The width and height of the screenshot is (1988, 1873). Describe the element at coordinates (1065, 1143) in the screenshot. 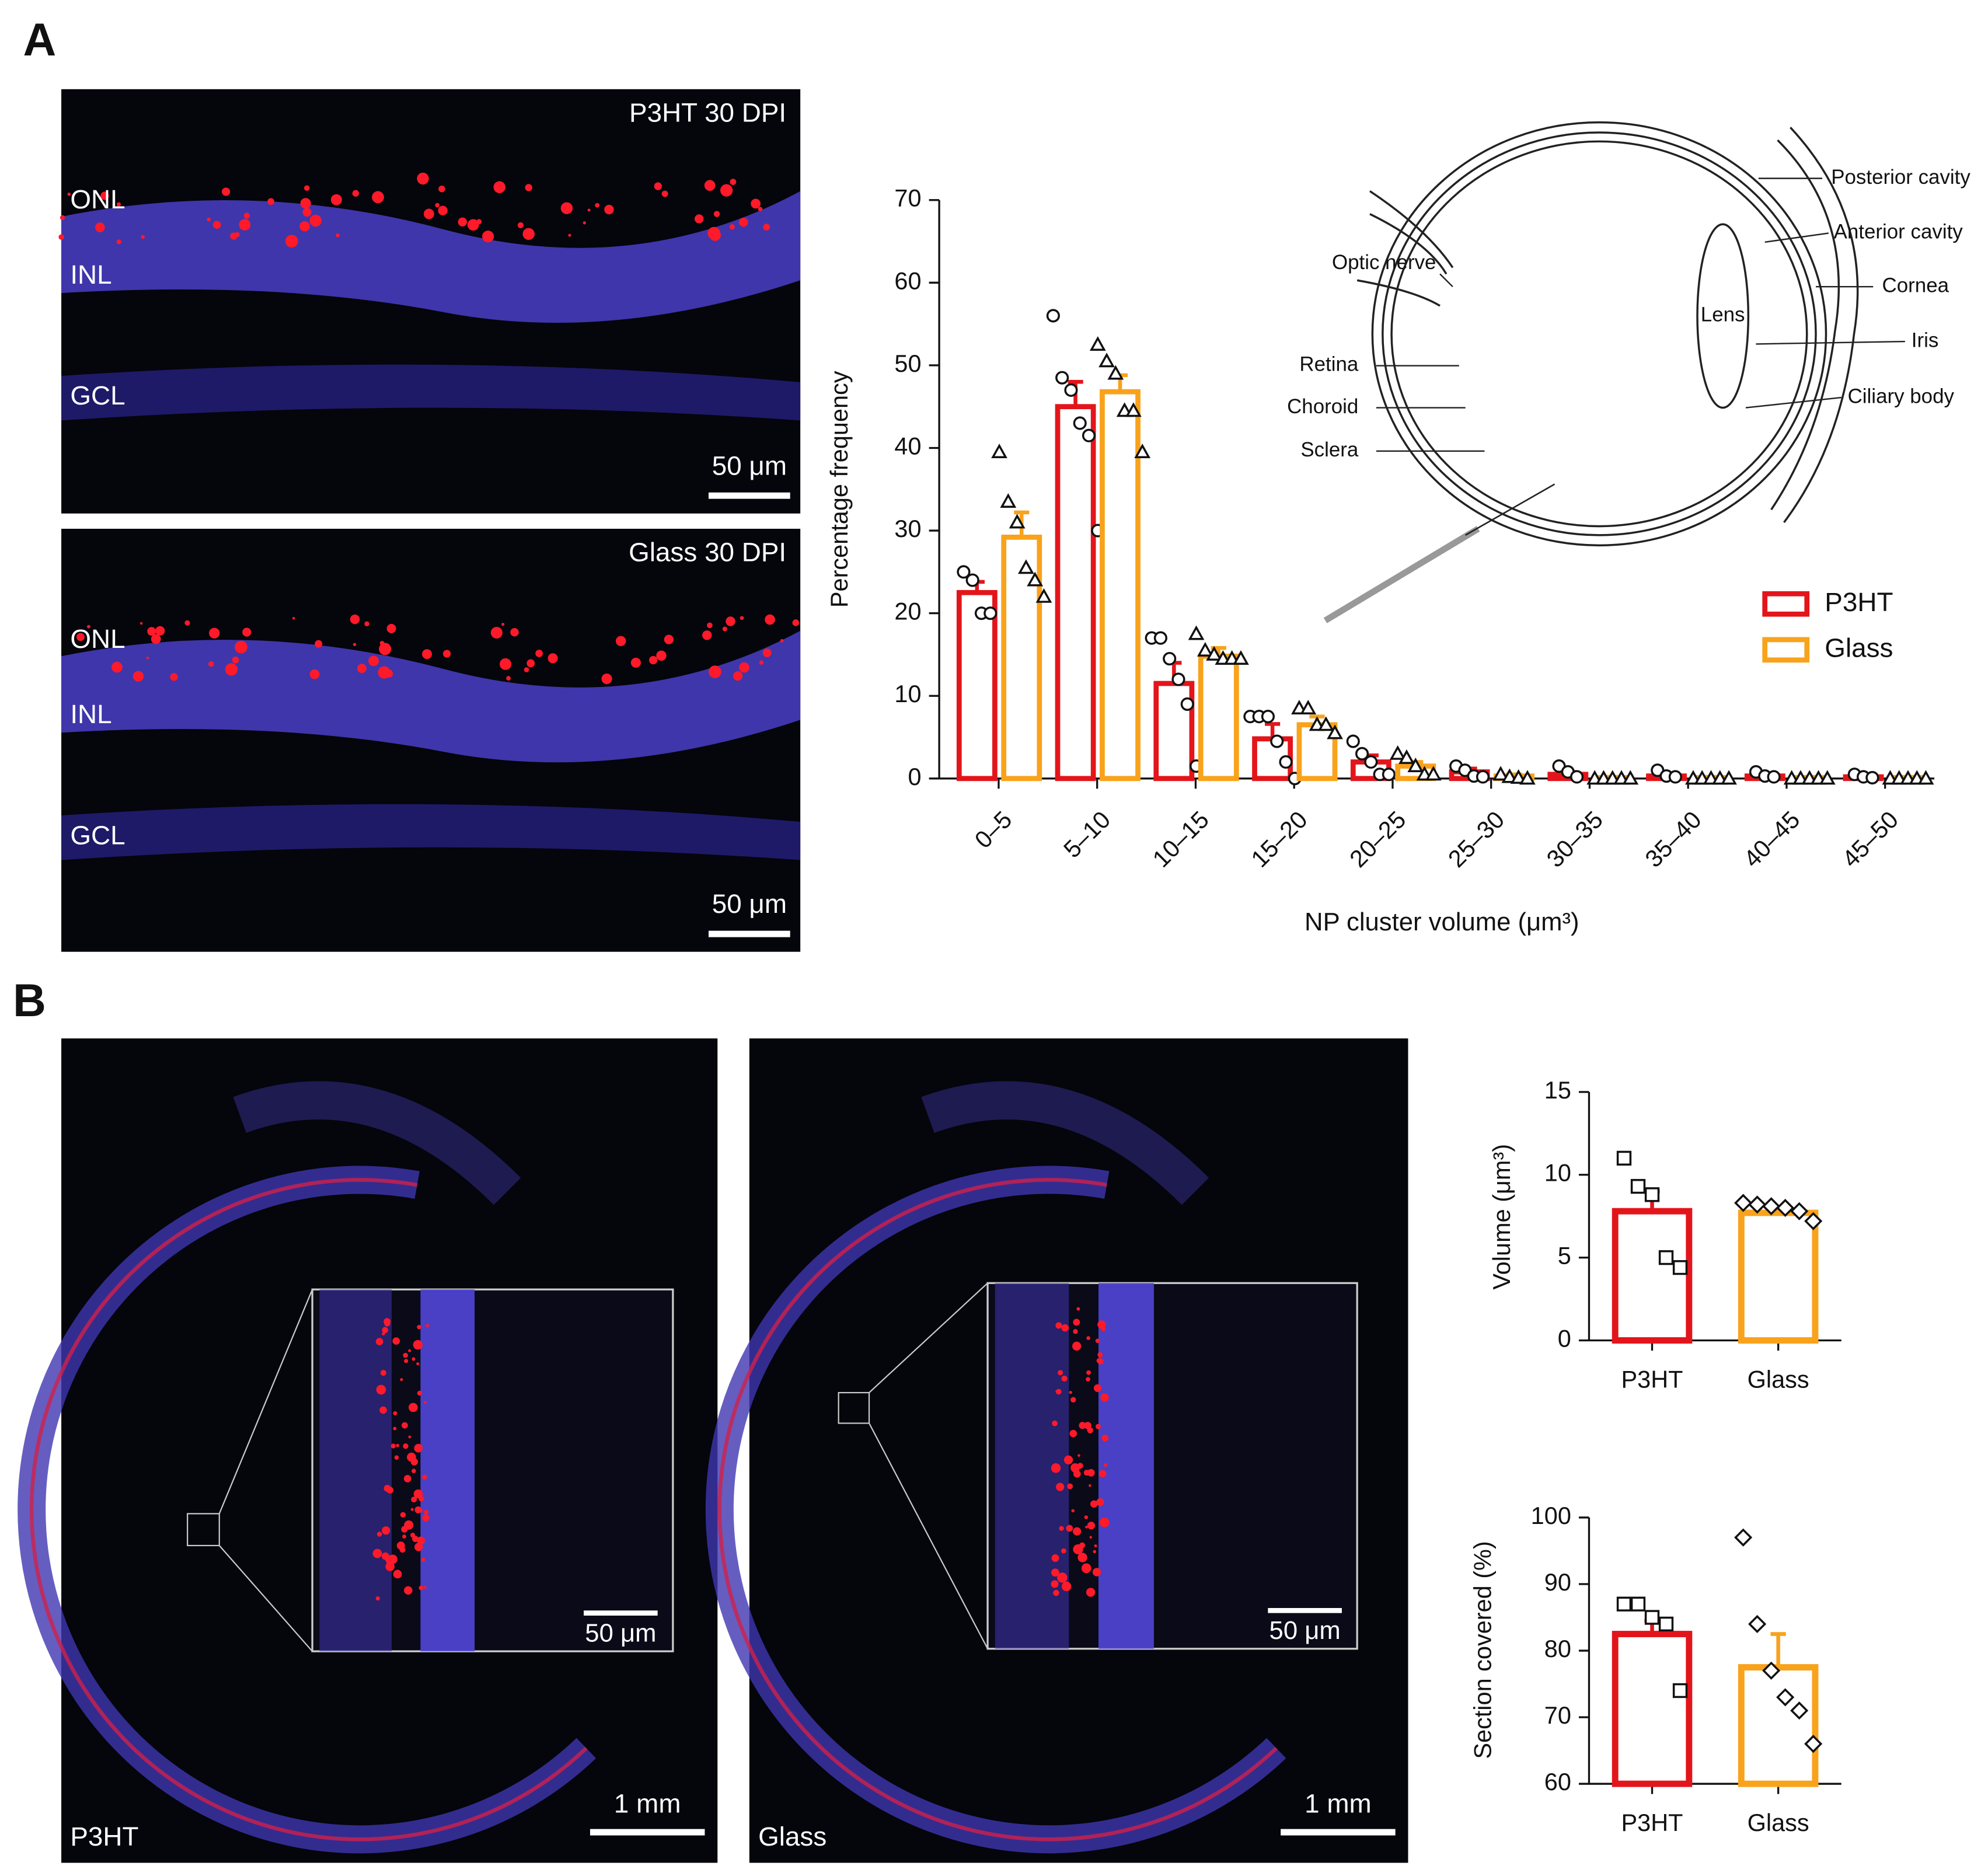

I see `cornea-tissue` at that location.